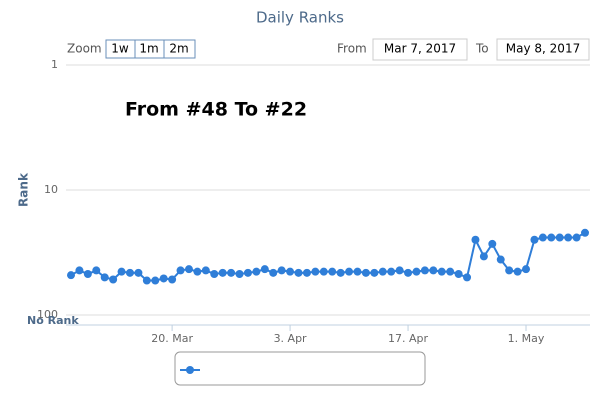 The width and height of the screenshot is (600, 400). I want to click on from-label: From, so click(352, 49).